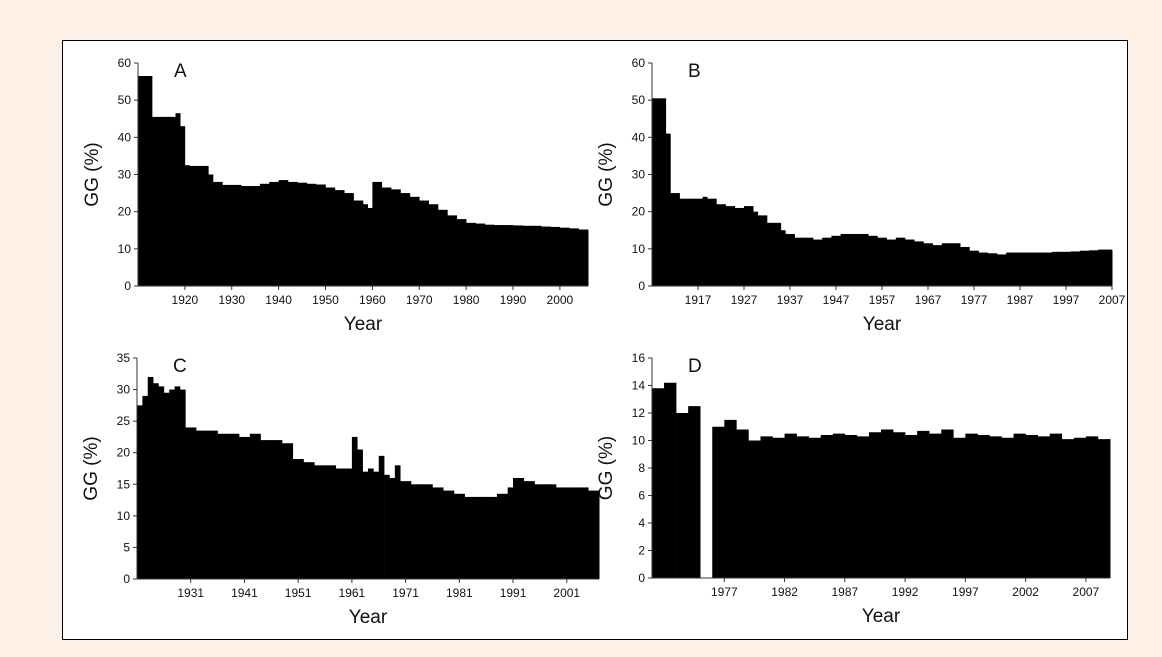 This screenshot has height=657, width=1162. I want to click on x-tick-label: 1931, so click(190, 593).